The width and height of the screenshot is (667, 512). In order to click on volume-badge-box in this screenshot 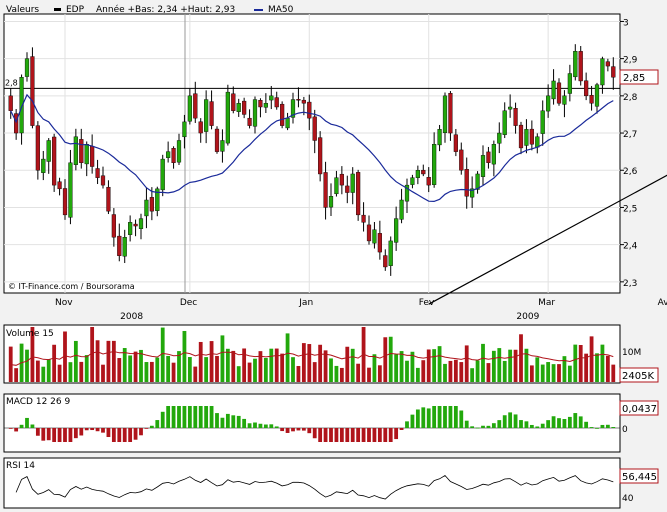, I will do `click(639, 375)`.